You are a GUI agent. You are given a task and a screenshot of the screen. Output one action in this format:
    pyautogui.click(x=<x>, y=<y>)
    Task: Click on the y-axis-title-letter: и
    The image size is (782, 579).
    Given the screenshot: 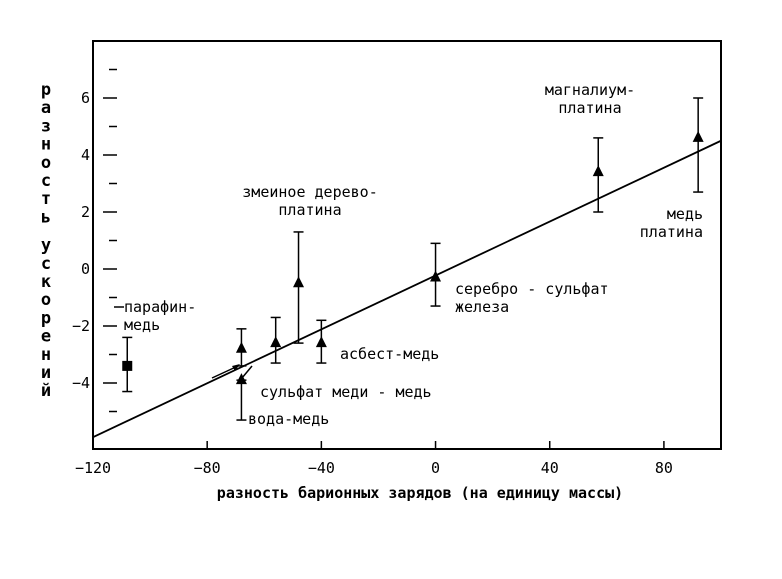 What is the action you would take?
    pyautogui.click(x=46, y=373)
    